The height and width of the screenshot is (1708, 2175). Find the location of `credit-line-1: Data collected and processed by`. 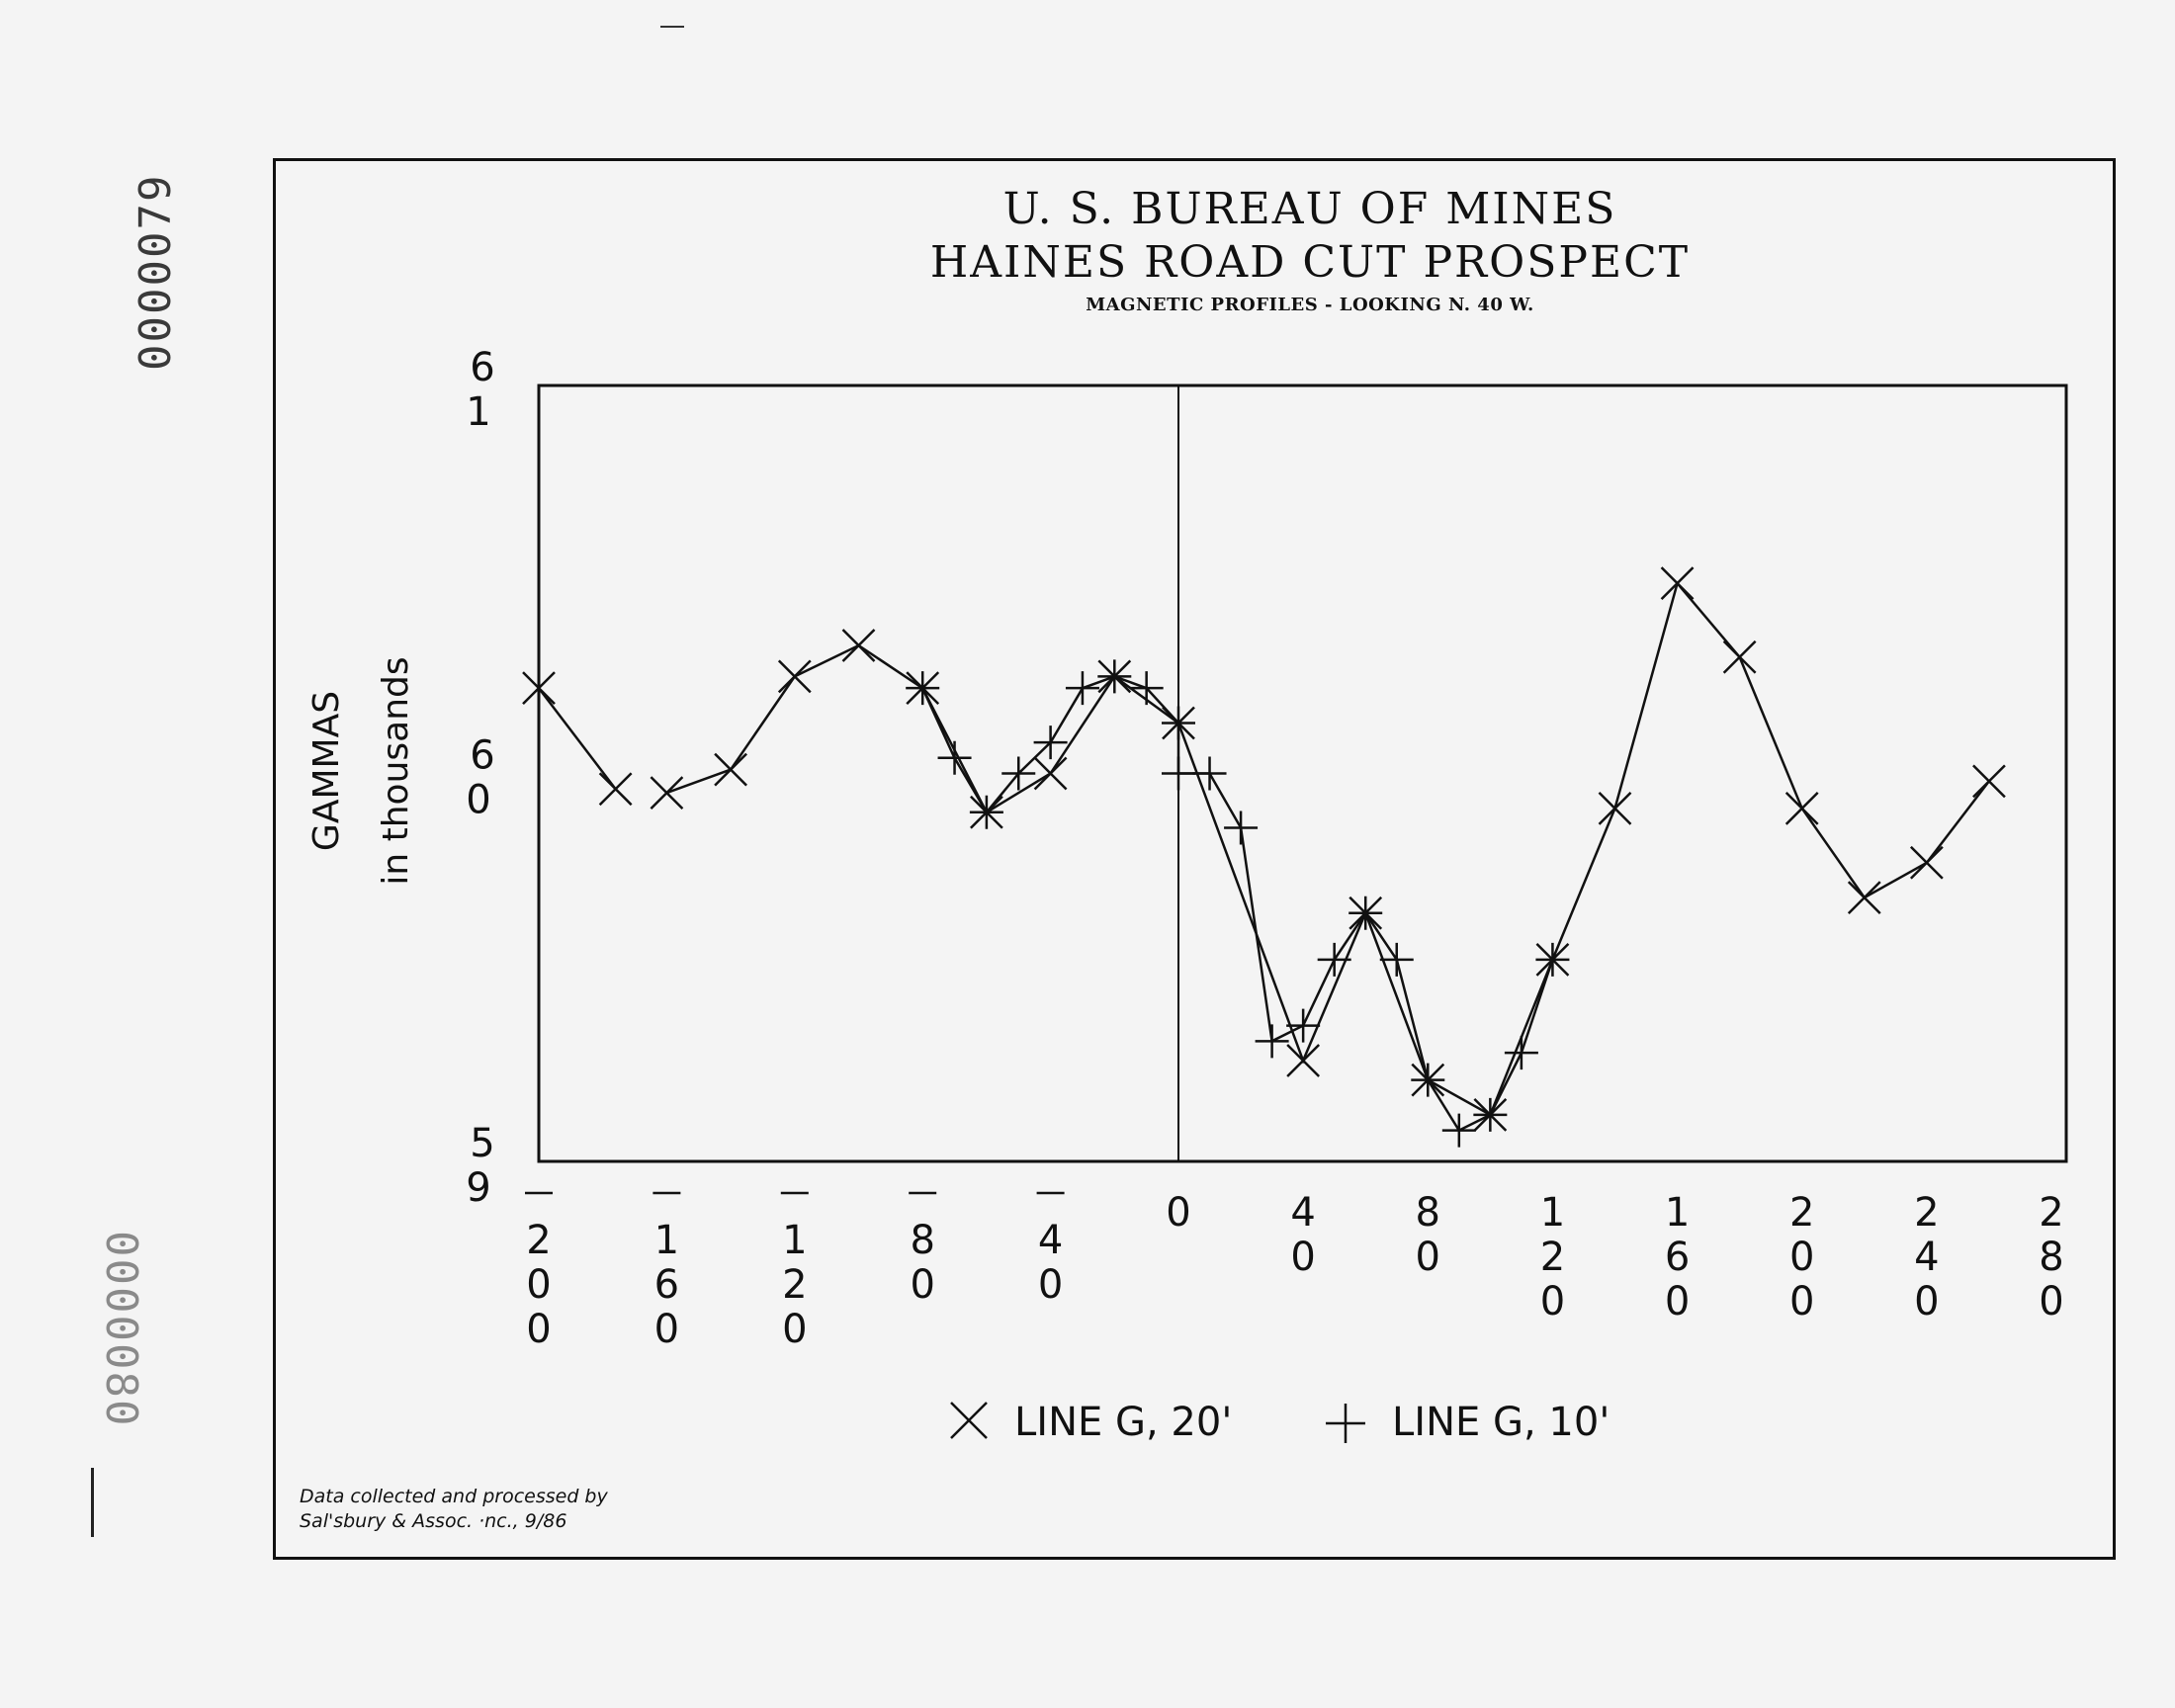

credit-line-1: Data collected and processed by is located at coordinates (454, 1496).